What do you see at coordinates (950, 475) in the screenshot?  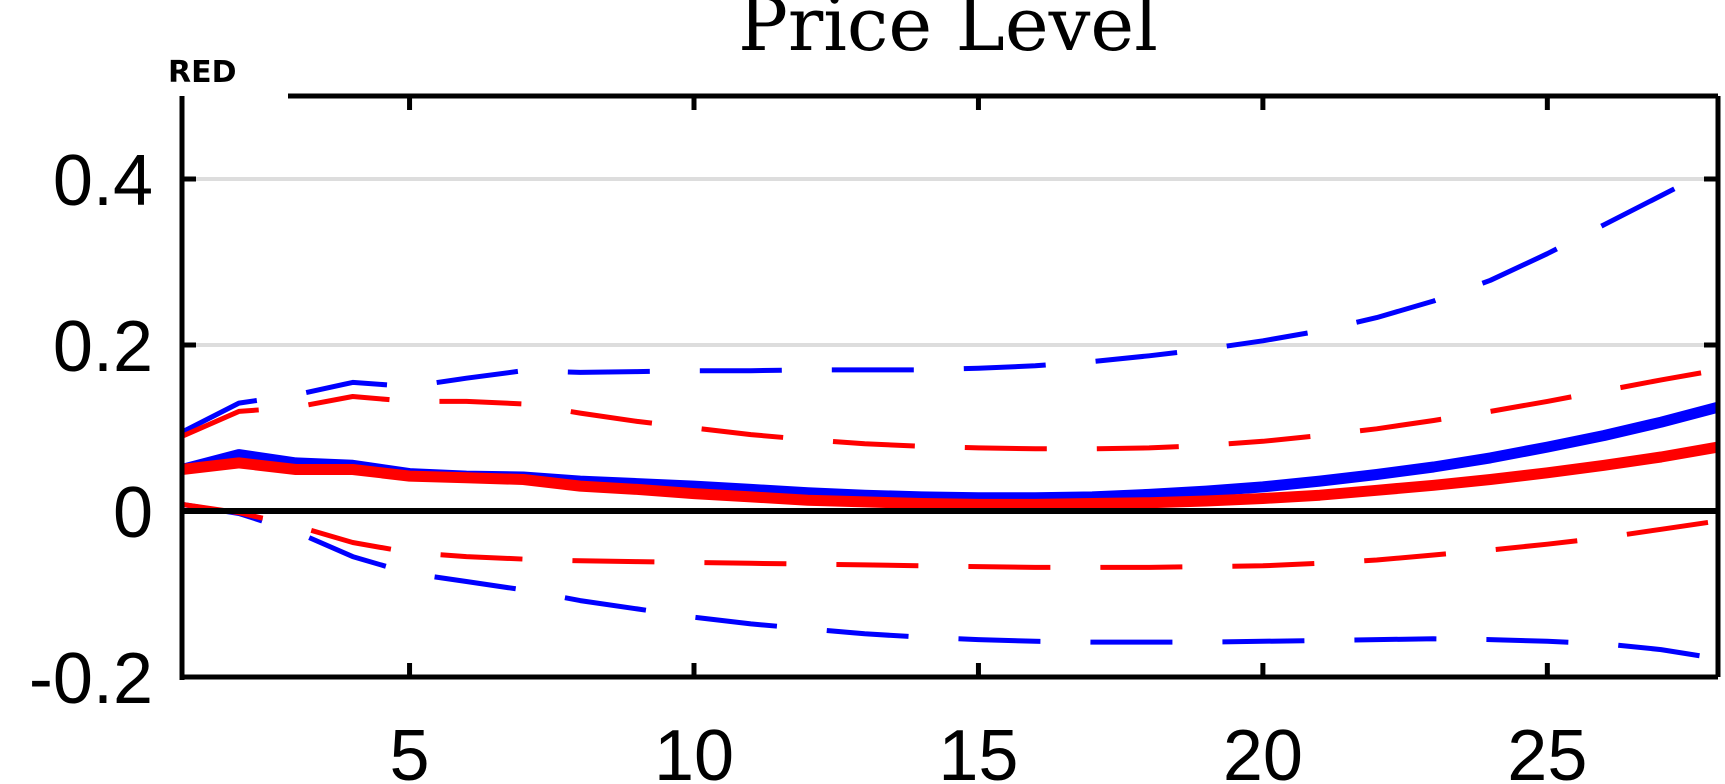 I see `red-solid-line` at bounding box center [950, 475].